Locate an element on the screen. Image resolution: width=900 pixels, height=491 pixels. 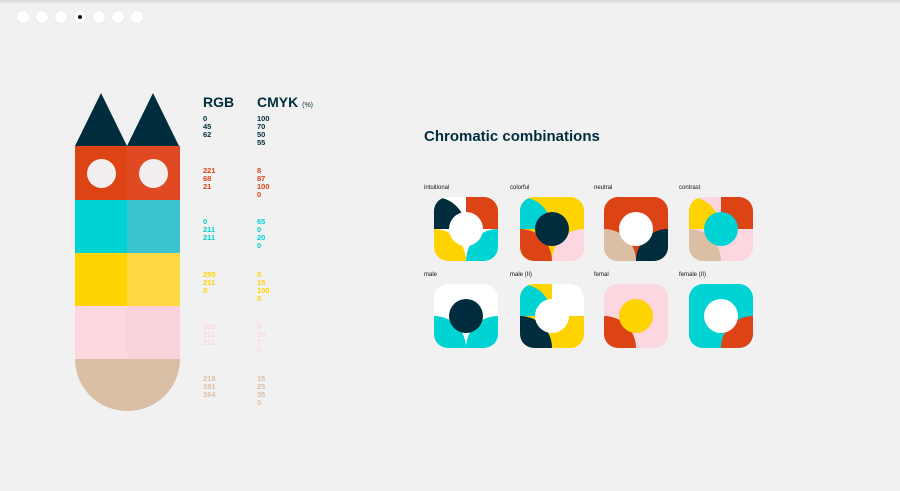
combination-label: colorful is located at coordinates (520, 188).